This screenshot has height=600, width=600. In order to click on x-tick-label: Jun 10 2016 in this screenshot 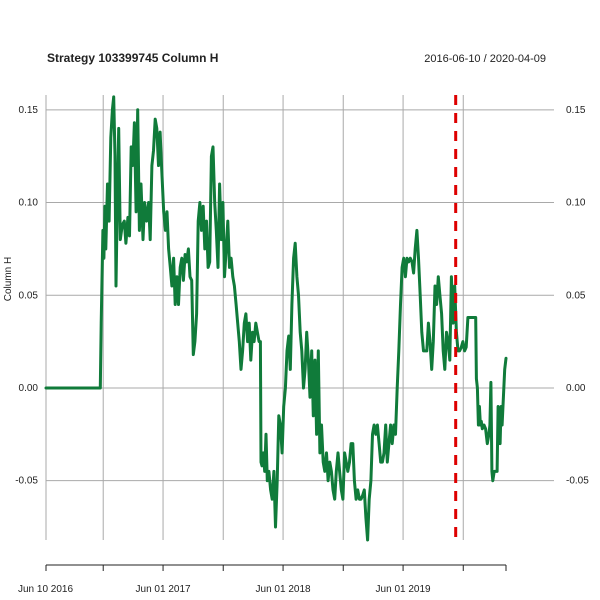, I will do `click(45, 589)`.